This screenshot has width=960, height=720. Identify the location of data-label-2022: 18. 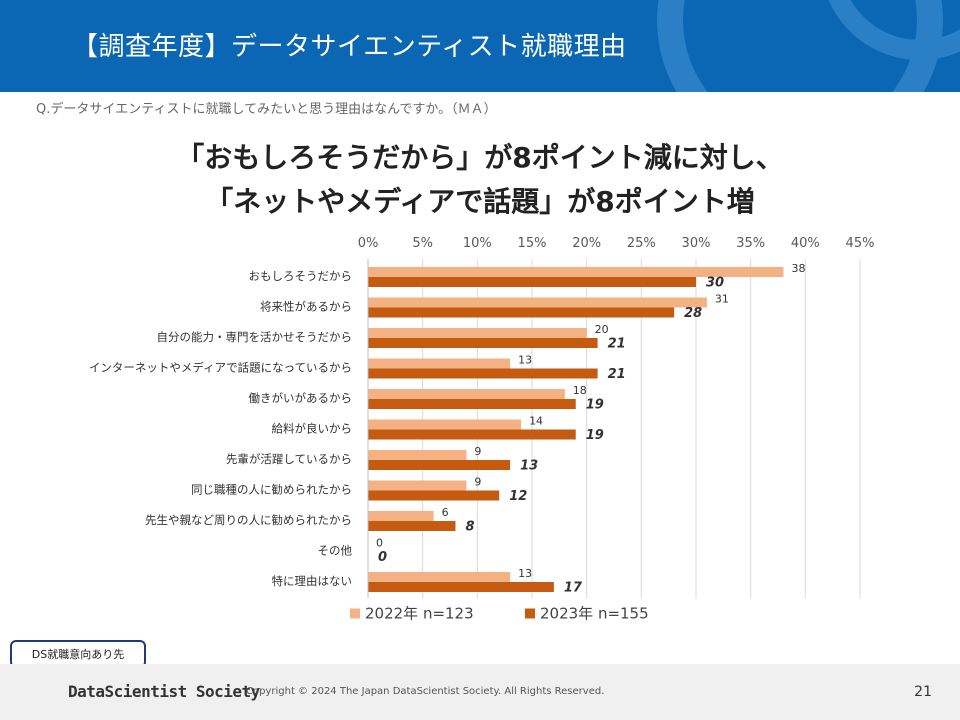
(580, 390).